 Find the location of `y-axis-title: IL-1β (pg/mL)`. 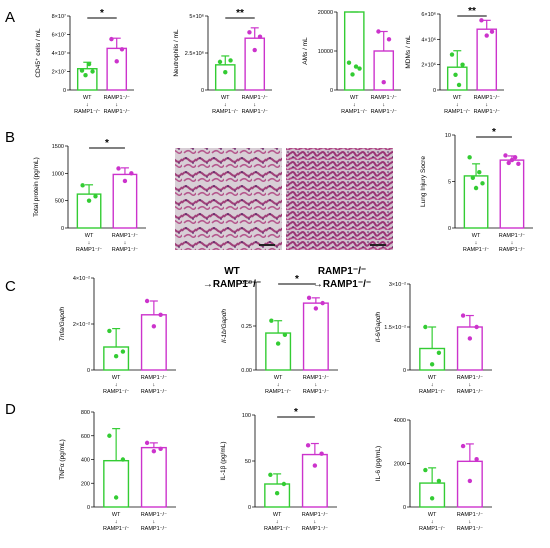

y-axis-title: IL-1β (pg/mL) is located at coordinates (223, 460).